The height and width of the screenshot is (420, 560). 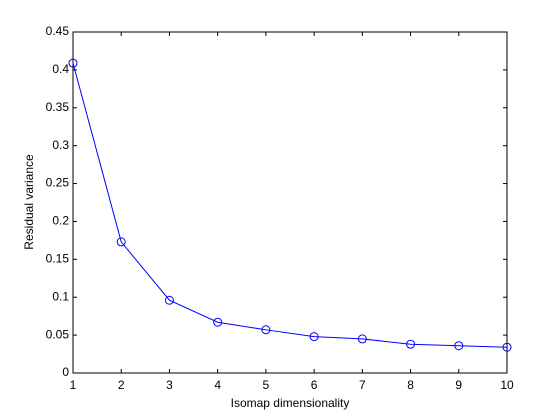 What do you see at coordinates (217, 385) in the screenshot?
I see `x-tick-label: 4` at bounding box center [217, 385].